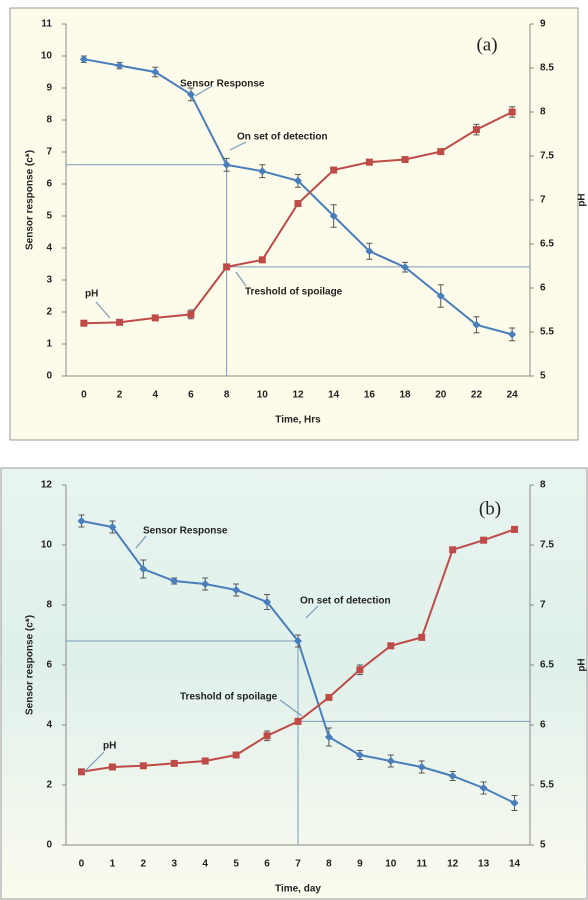 Image resolution: width=588 pixels, height=900 pixels. What do you see at coordinates (547, 68) in the screenshot?
I see `y2-tick-label: 8.5` at bounding box center [547, 68].